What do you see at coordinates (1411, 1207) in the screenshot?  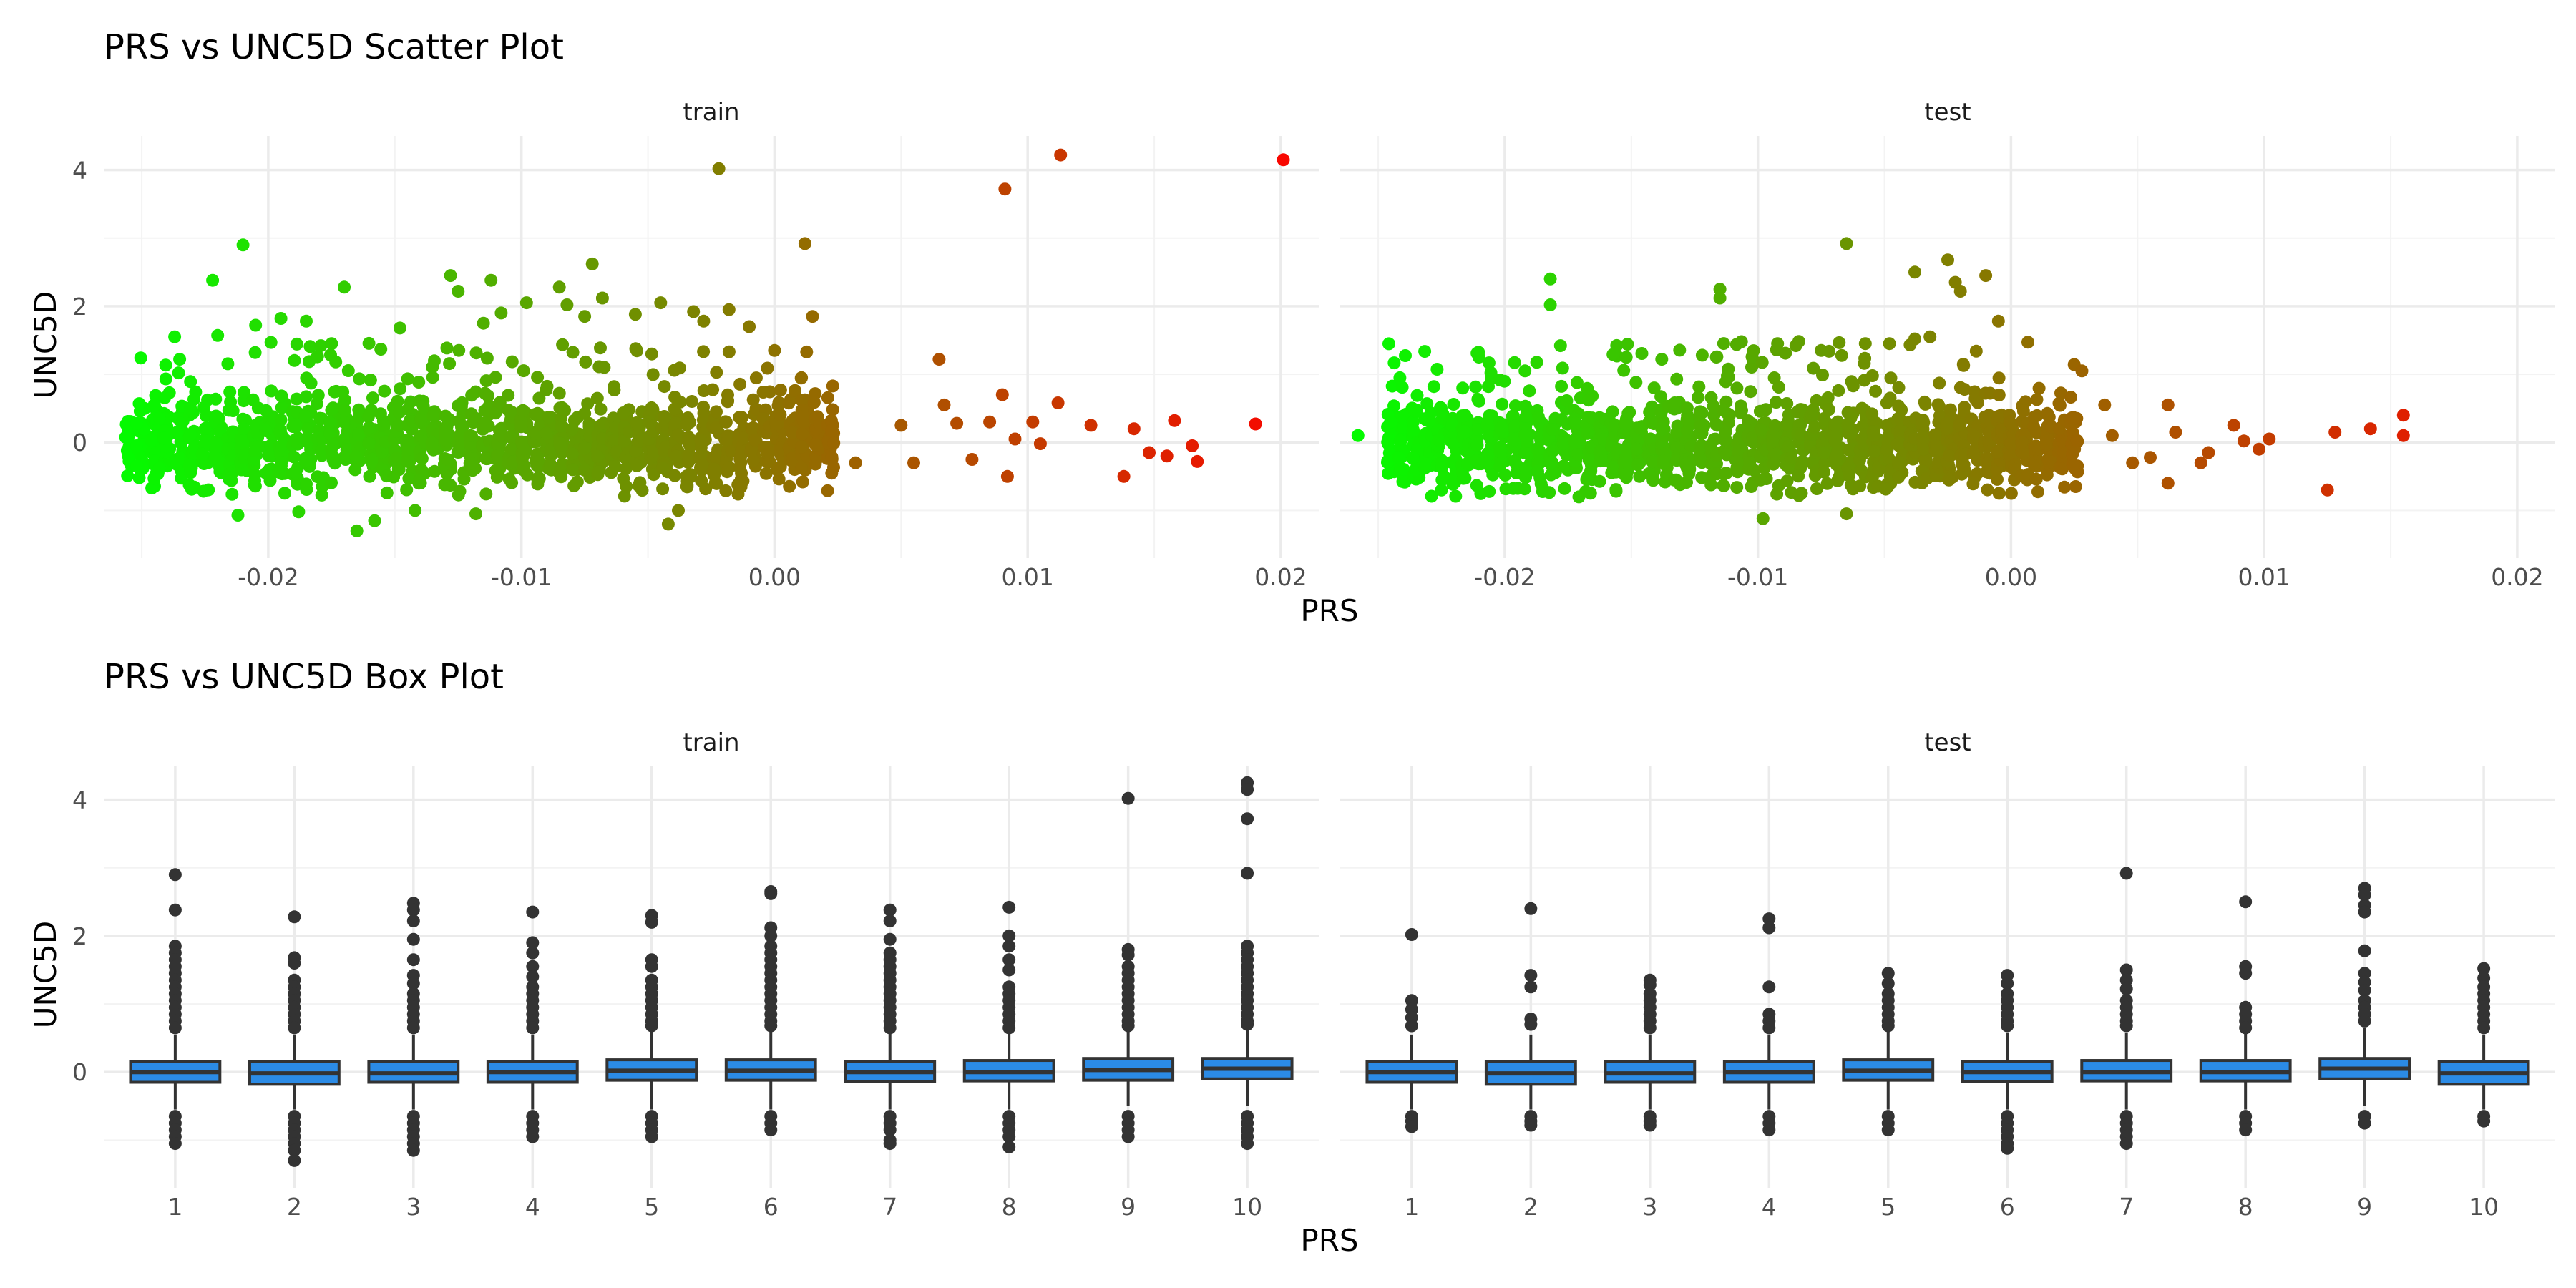 I see `x-tick-label: 1` at bounding box center [1411, 1207].